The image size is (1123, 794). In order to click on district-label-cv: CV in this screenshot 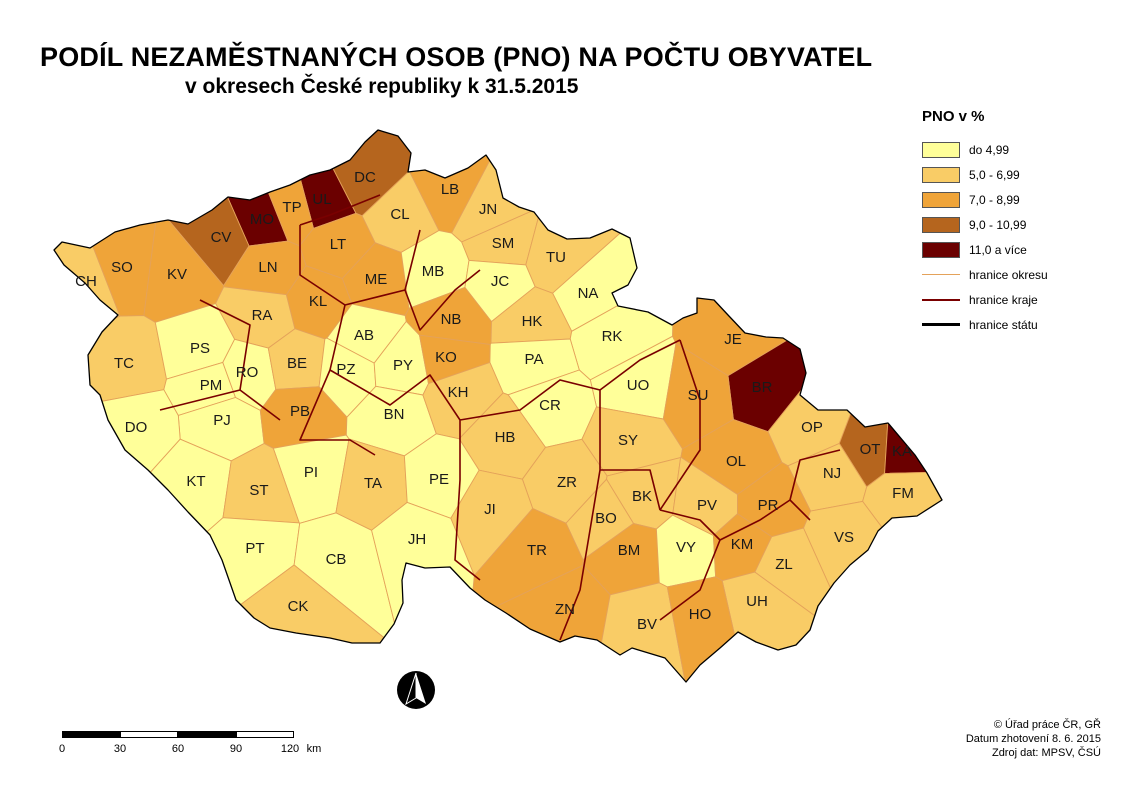, I will do `click(221, 237)`.